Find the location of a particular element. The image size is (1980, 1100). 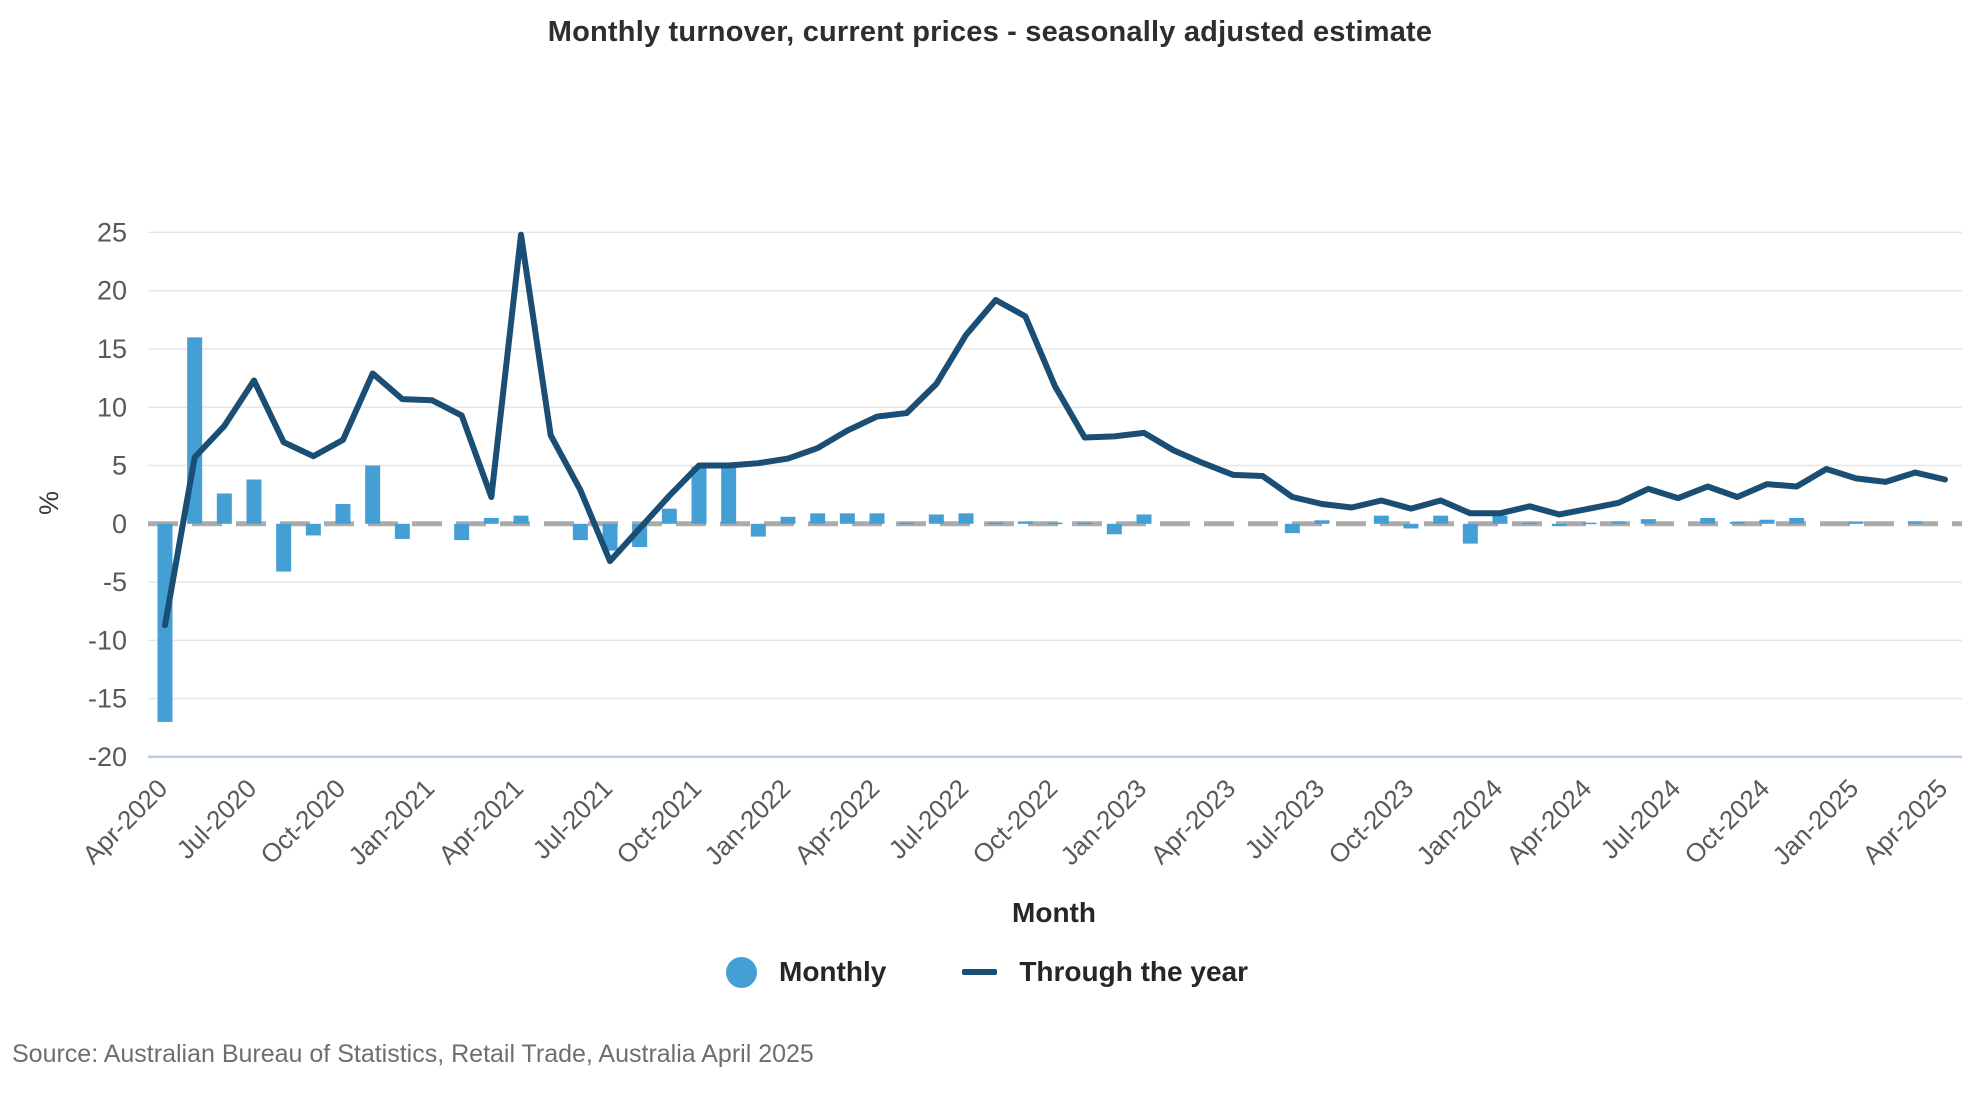

monthly-bar-Sep-2021 is located at coordinates (669, 516).